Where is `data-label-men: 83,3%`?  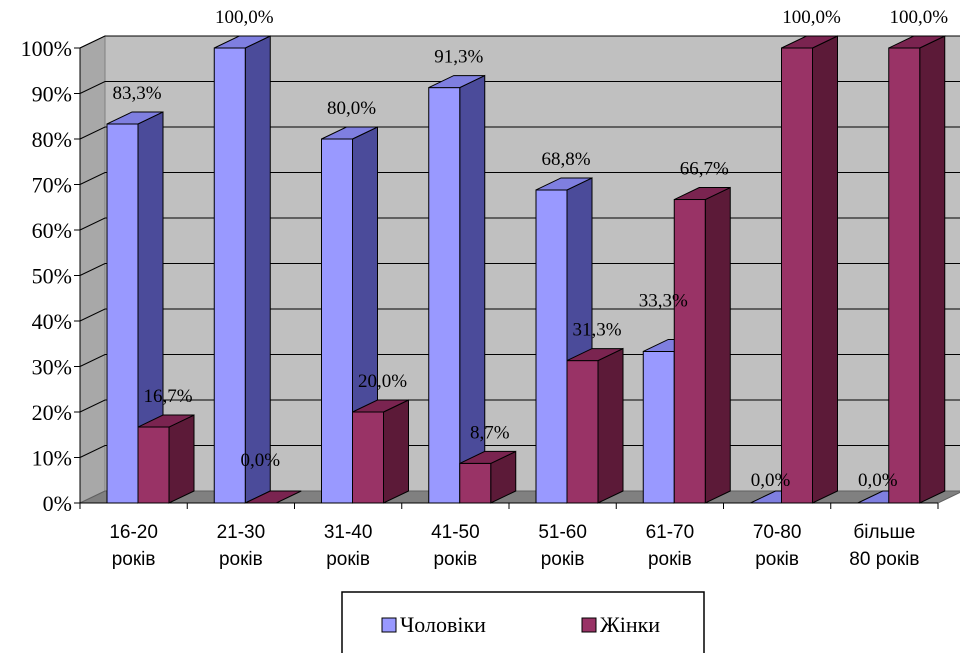
data-label-men: 83,3% is located at coordinates (136, 93).